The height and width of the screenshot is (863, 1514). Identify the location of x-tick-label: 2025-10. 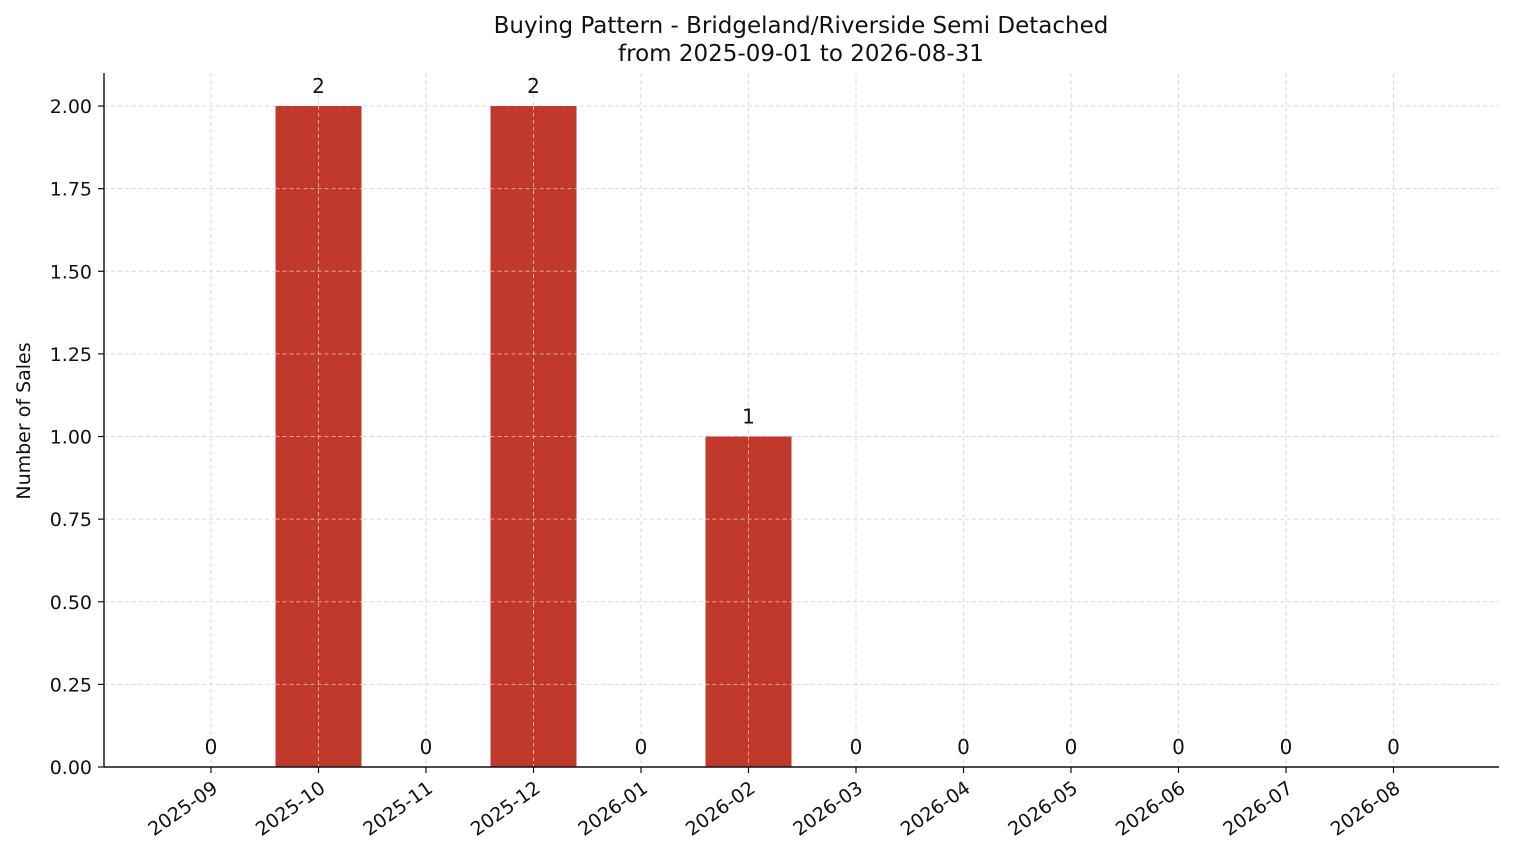
(291, 809).